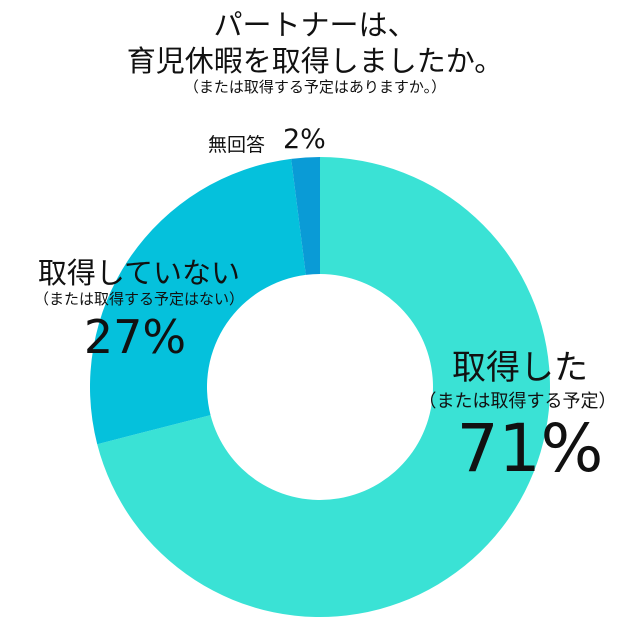 The height and width of the screenshot is (630, 630). Describe the element at coordinates (139, 273) in the screenshot. I see `slice-label-not-taken: 取得していない` at that location.